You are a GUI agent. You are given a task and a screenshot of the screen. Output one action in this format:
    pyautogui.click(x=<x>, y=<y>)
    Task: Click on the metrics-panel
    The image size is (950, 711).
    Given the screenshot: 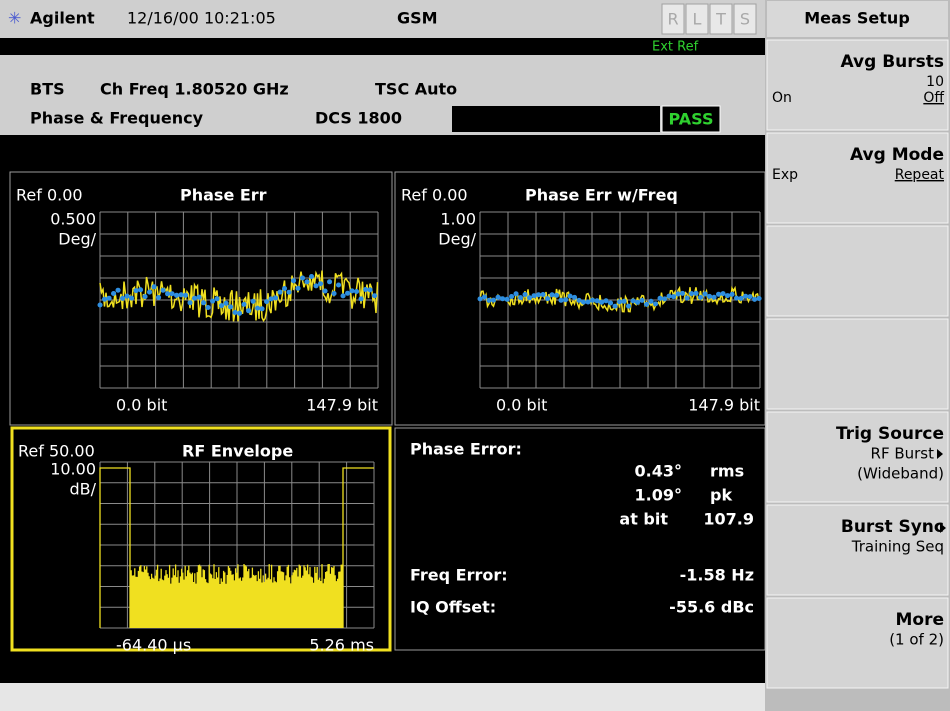 What is the action you would take?
    pyautogui.click(x=580, y=539)
    